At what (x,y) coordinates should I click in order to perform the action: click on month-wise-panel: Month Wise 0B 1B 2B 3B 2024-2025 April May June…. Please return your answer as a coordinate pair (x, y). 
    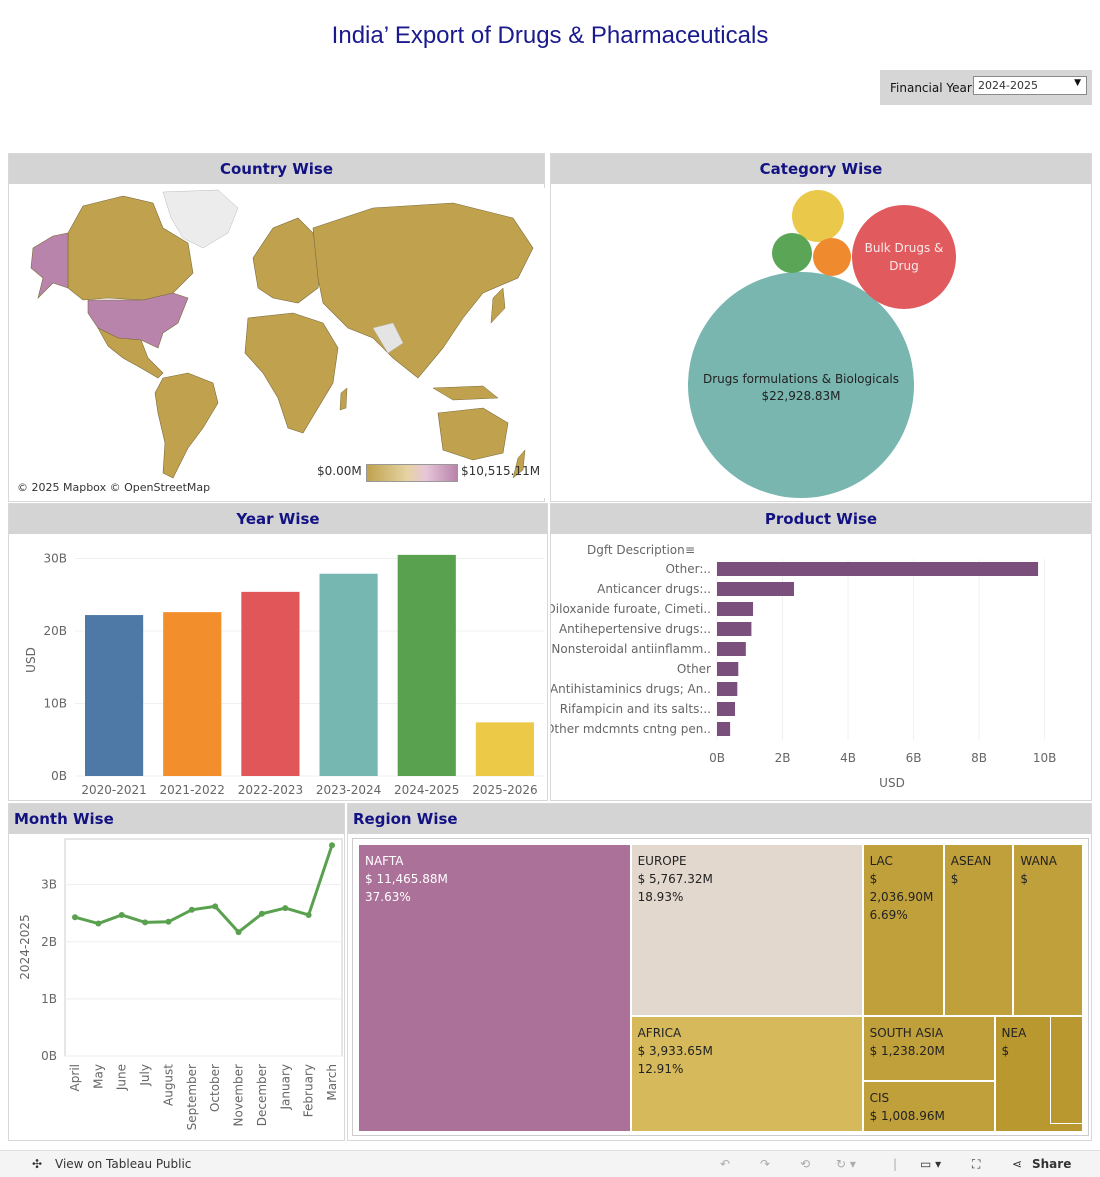
    Looking at the image, I should click on (176, 972).